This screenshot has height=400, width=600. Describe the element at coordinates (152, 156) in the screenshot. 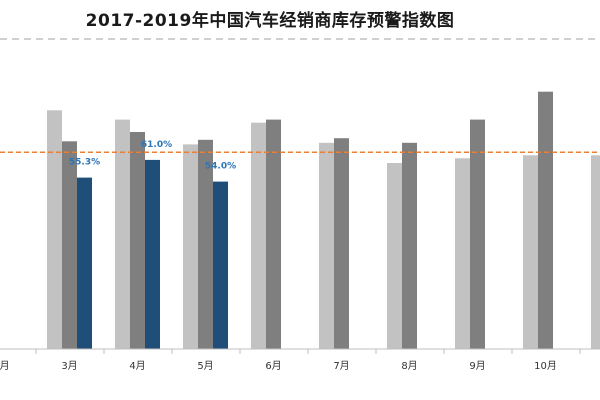

I see `data-labels-group: 3%55.3%61.0%54.0%` at that location.